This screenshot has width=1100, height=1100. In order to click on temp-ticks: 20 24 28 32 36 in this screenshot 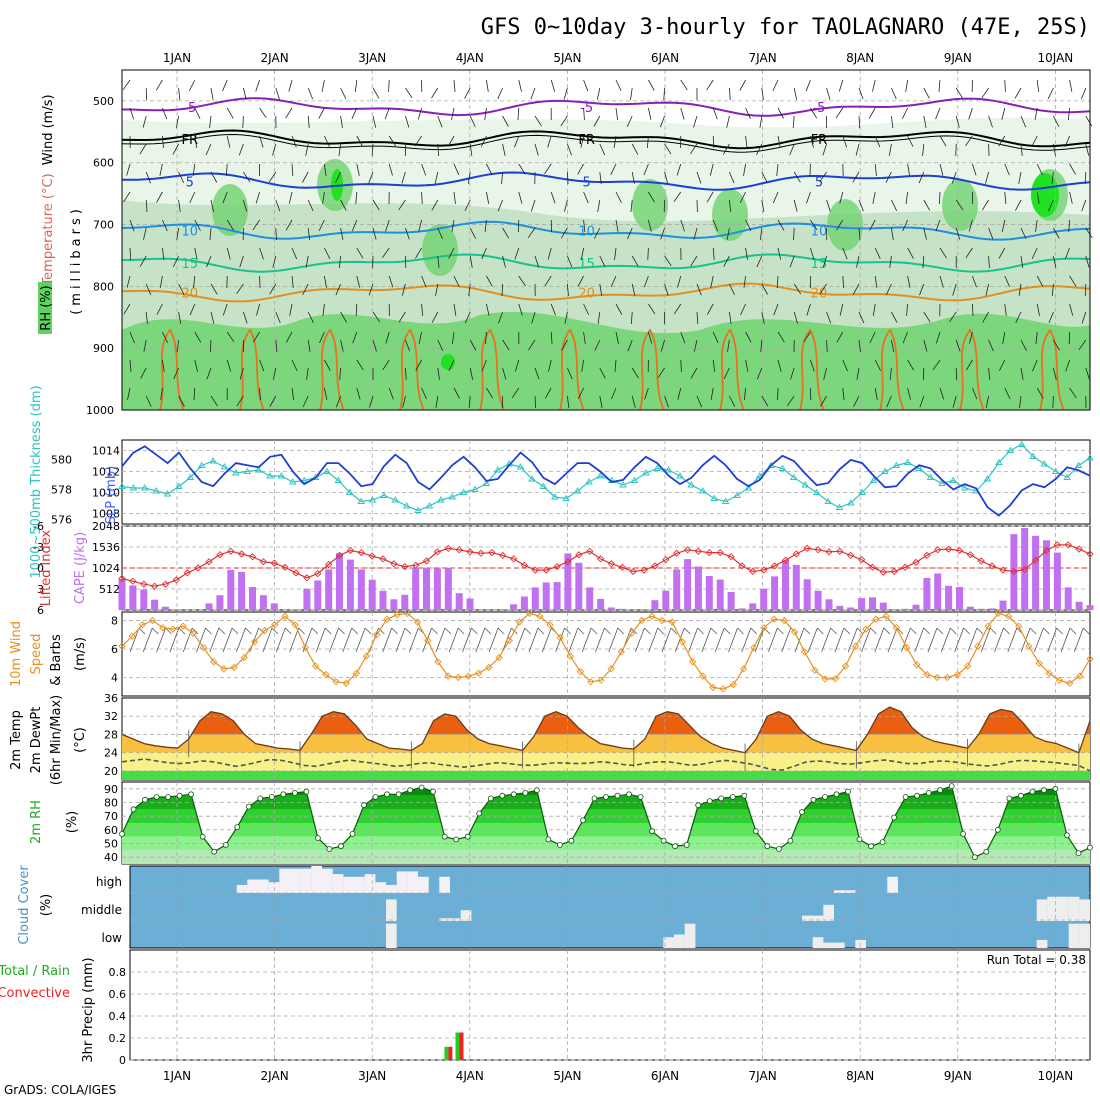, I will do `click(111, 735)`.